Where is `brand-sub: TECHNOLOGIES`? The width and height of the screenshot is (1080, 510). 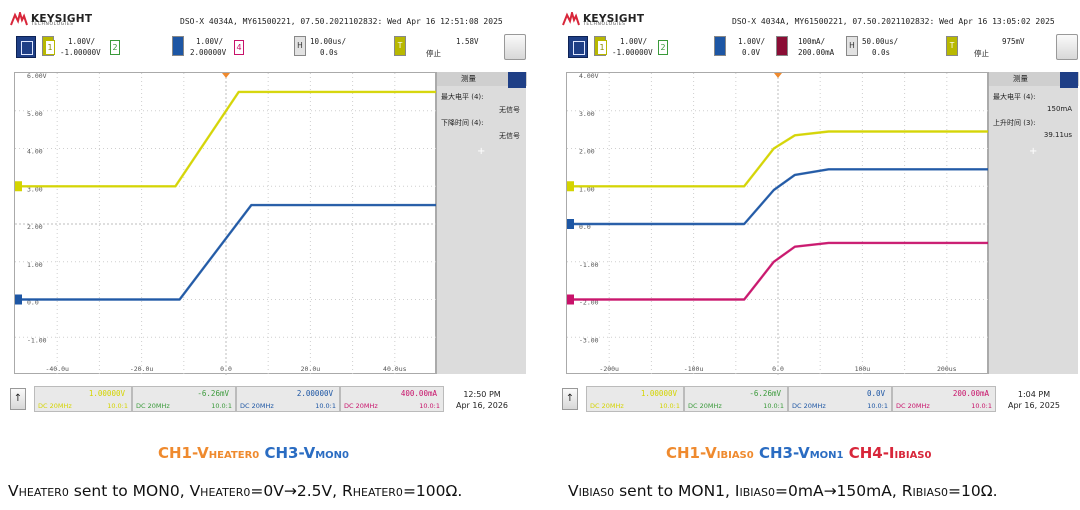 brand-sub: TECHNOLOGIES is located at coordinates (604, 24).